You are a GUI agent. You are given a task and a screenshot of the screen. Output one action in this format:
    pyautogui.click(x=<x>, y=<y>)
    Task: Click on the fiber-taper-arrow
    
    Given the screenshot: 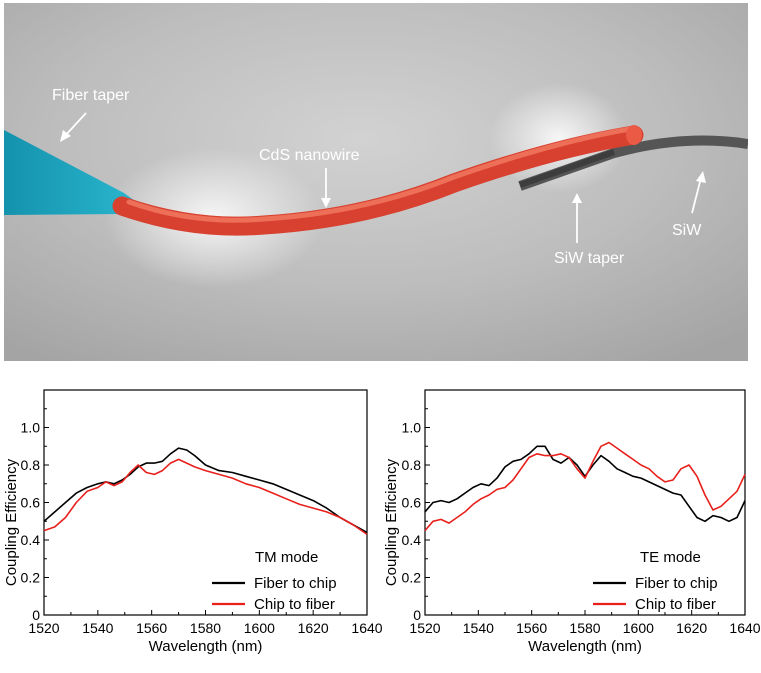 What is the action you would take?
    pyautogui.click(x=75, y=125)
    